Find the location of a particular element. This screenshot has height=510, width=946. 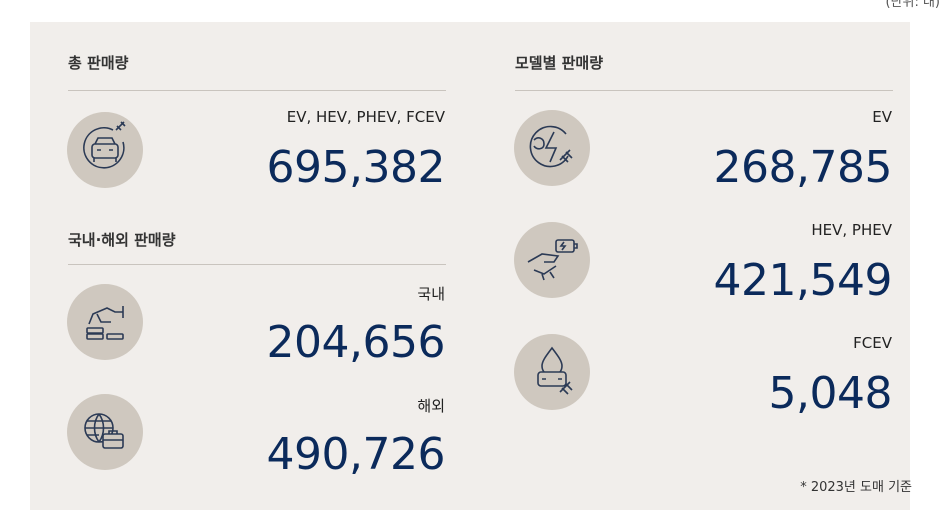

item-label: EV is located at coordinates (882, 117).